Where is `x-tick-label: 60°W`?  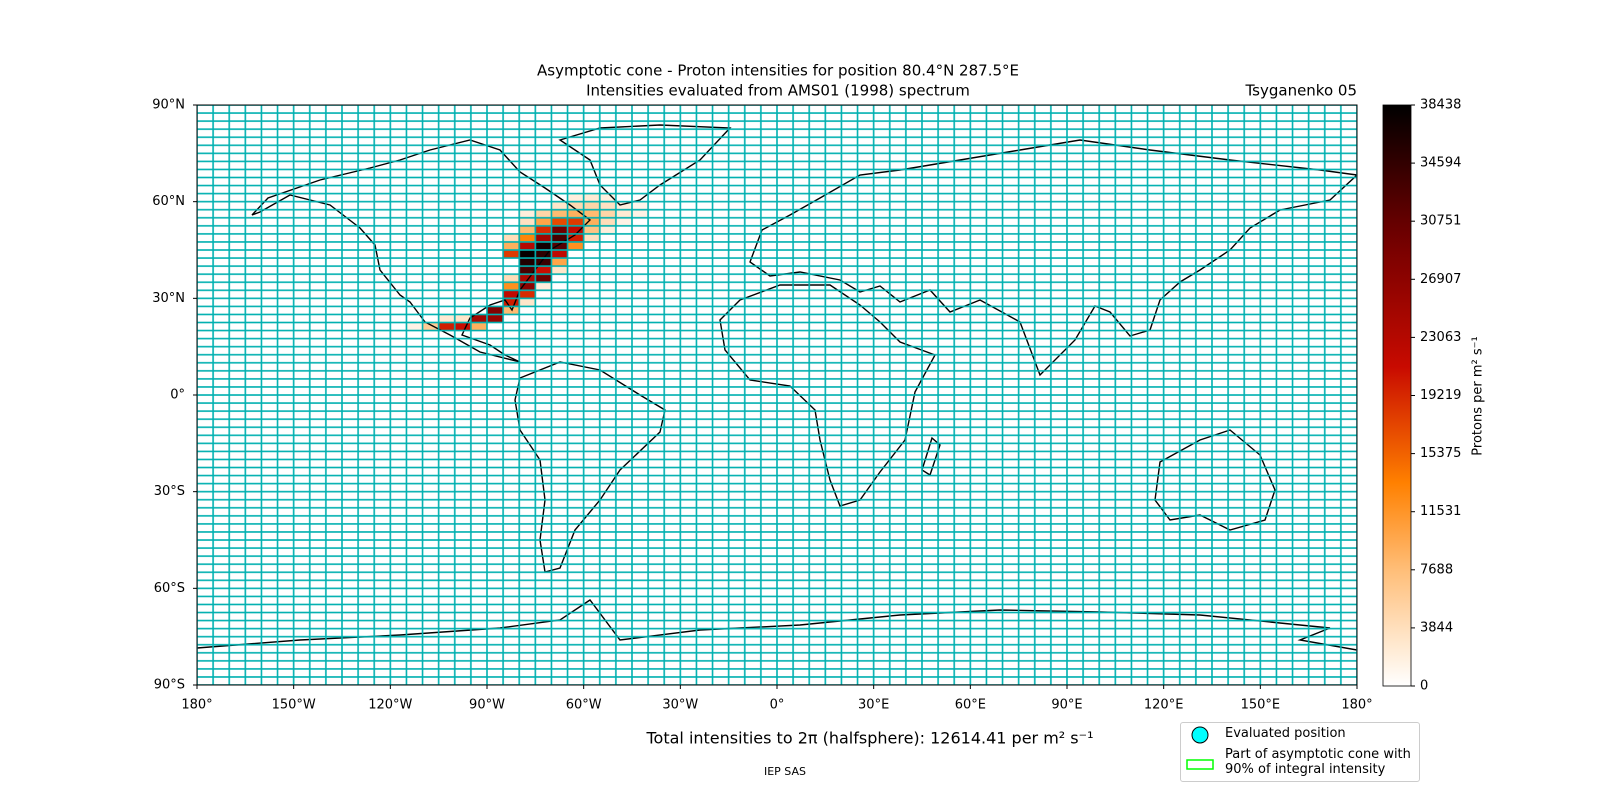
x-tick-label: 60°W is located at coordinates (584, 705).